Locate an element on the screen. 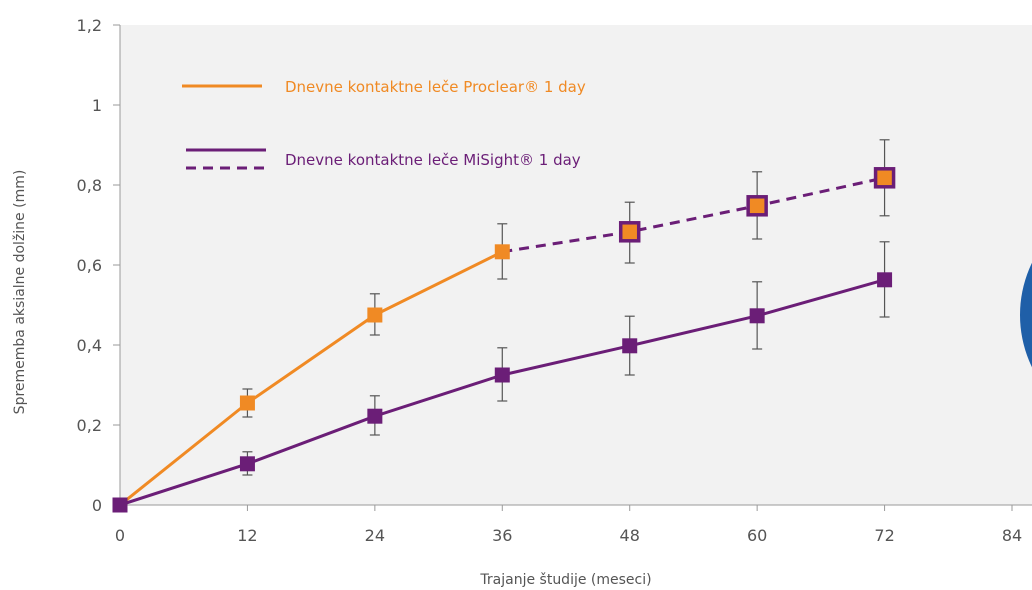 This screenshot has height=590, width=1032. y-tick-label: 1,2 is located at coordinates (89, 25).